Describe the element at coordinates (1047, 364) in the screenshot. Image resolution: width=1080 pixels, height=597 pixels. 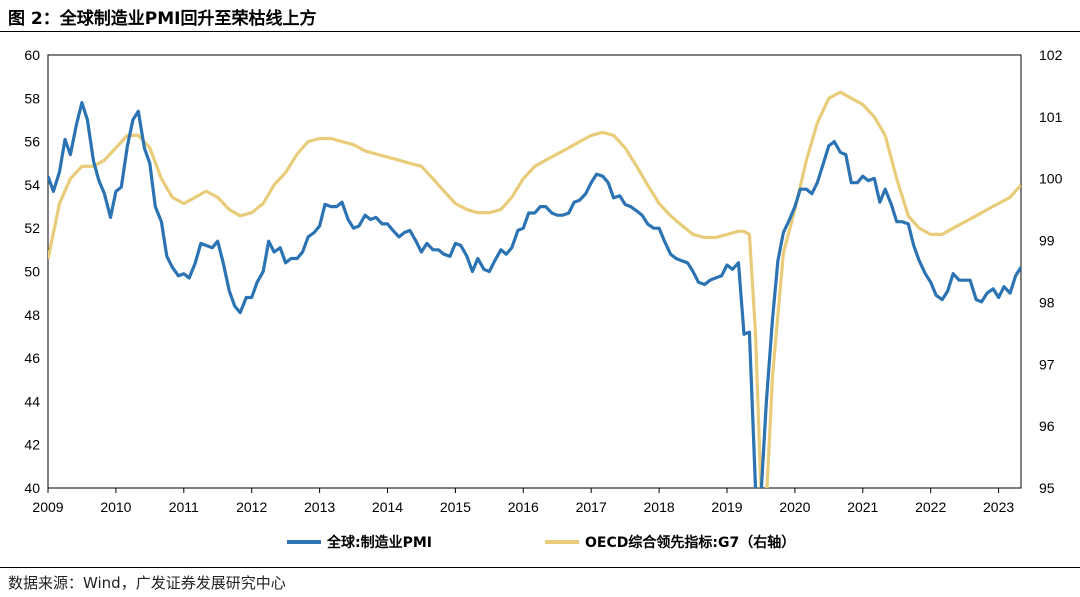
I see `right-axis-tick-label: 97` at that location.